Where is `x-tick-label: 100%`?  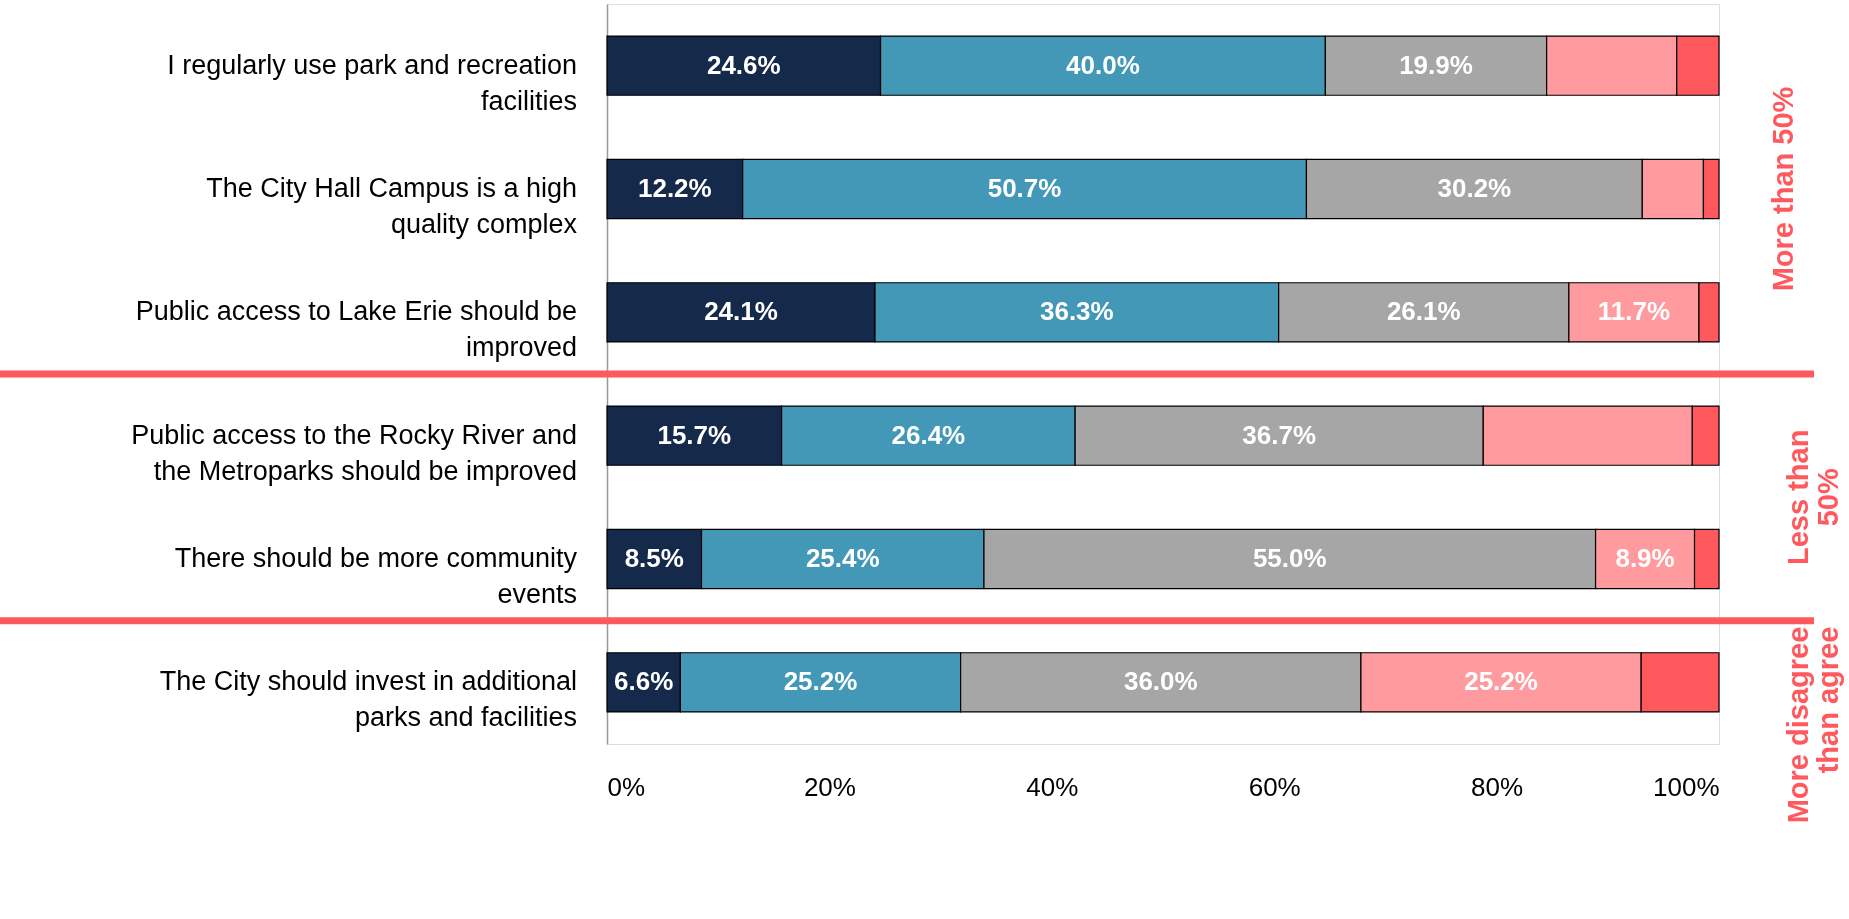
x-tick-label: 100% is located at coordinates (1686, 786).